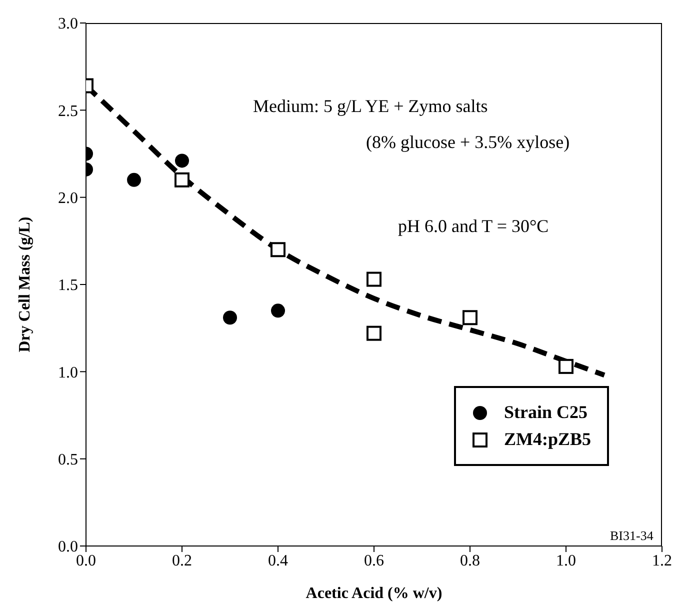 The height and width of the screenshot is (614, 679). I want to click on x-tick-label: 0.4, so click(278, 561).